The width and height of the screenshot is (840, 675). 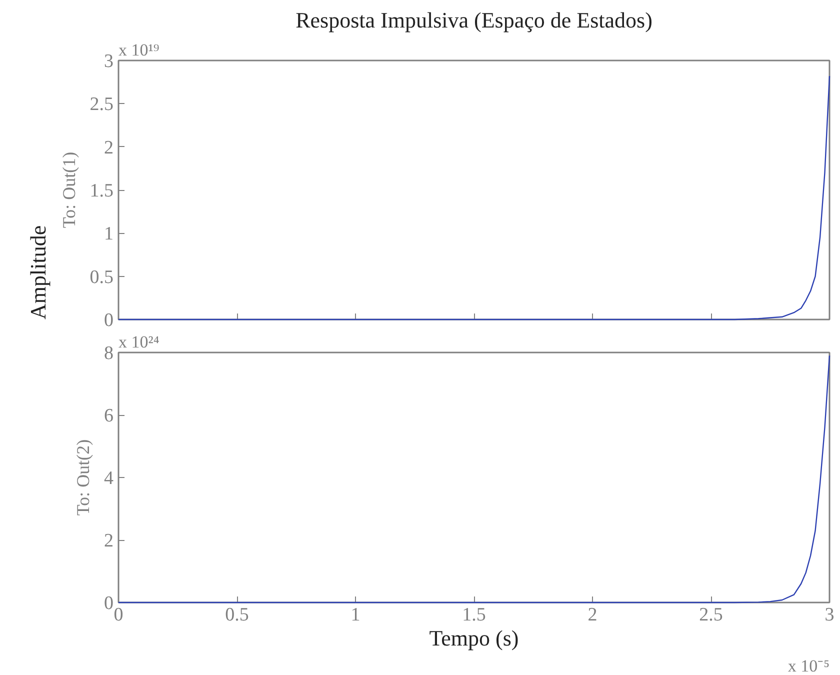 I want to click on x-tick-label: 2, so click(x=593, y=615).